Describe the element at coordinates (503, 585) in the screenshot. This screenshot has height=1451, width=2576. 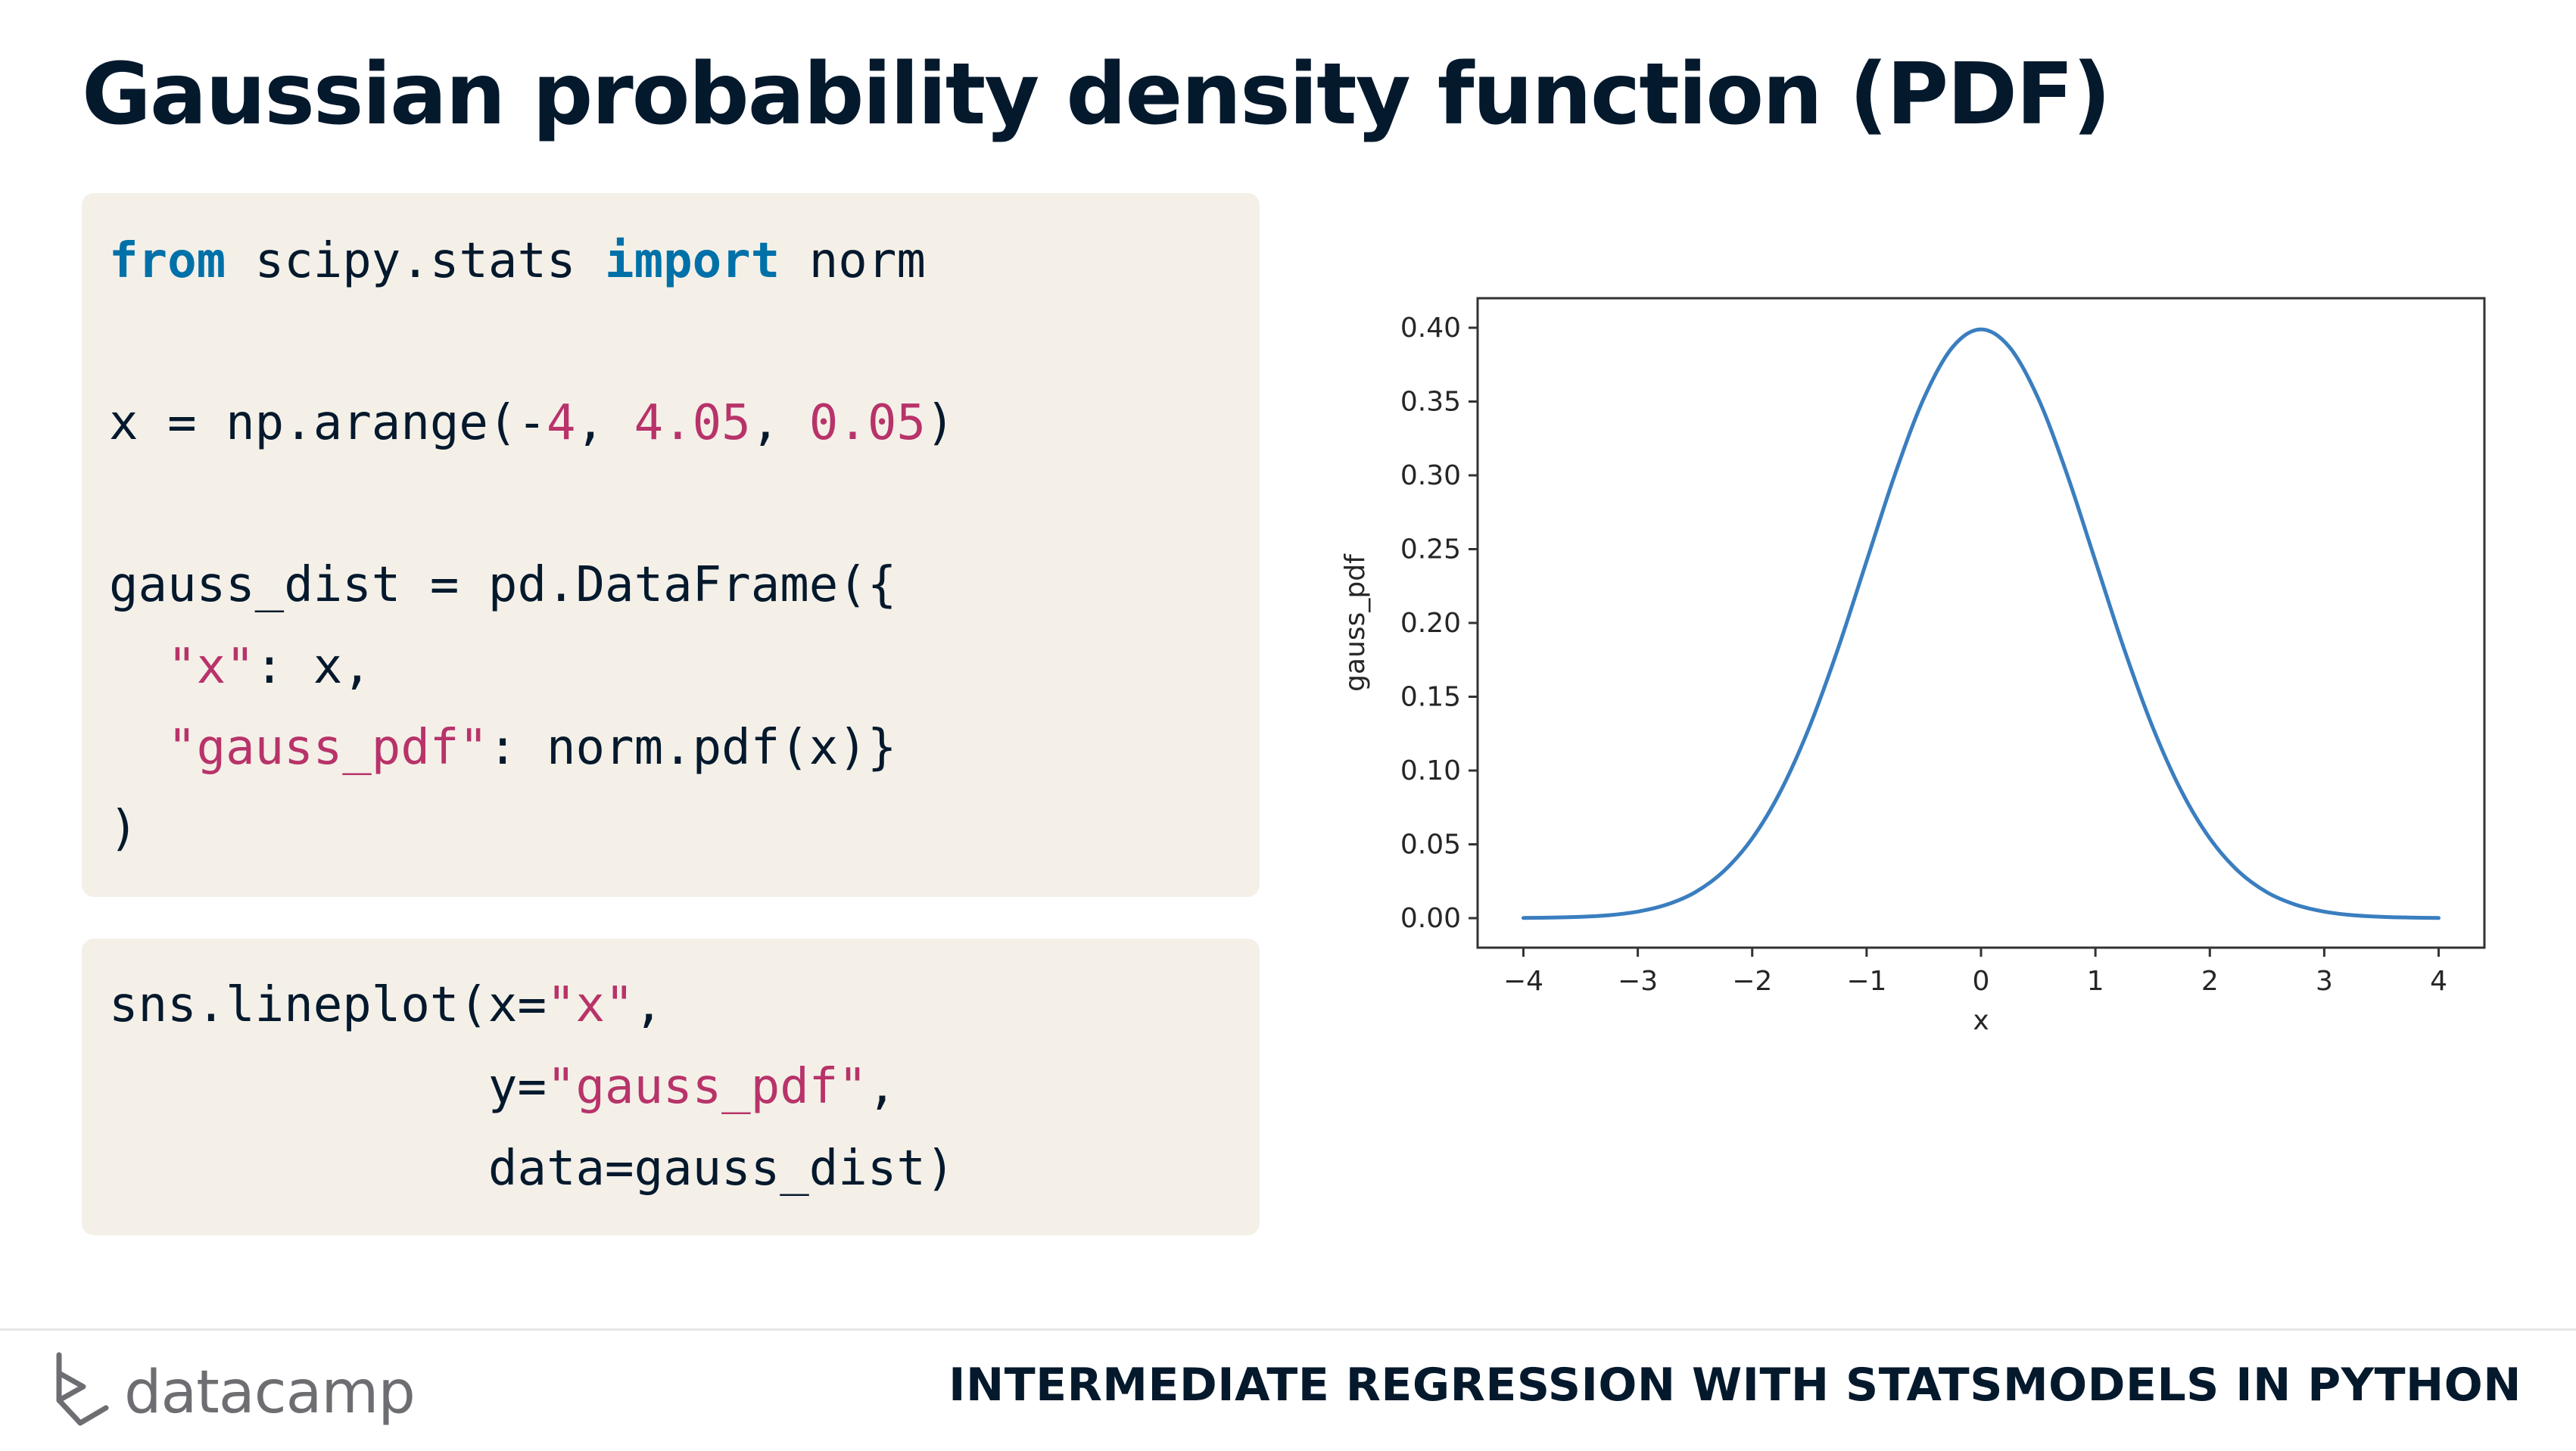
I see `code-line: gauss_dist = pd.DataFrame({` at that location.